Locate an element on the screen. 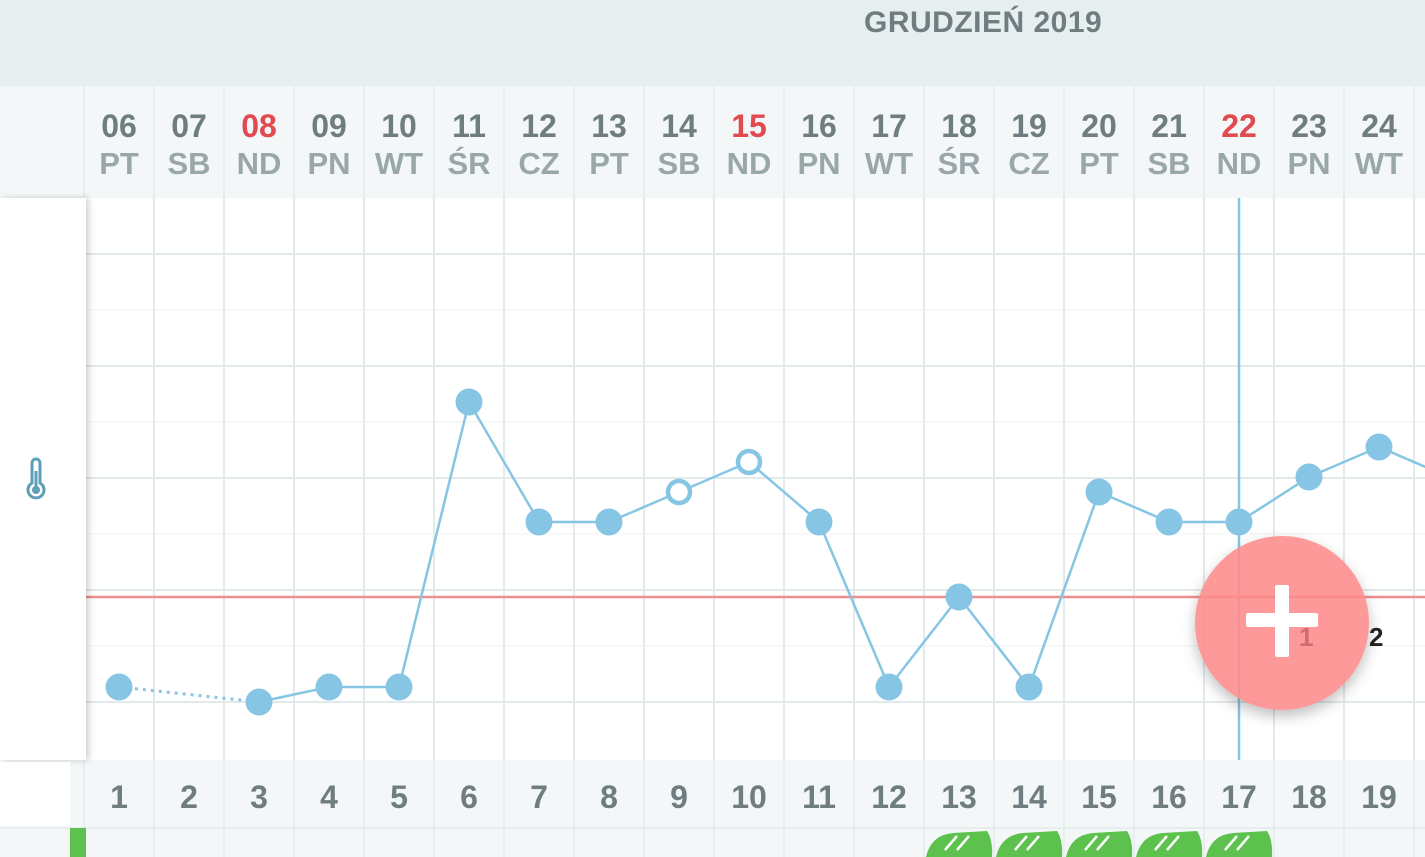 This screenshot has width=1425, height=857. day-number: 07 is located at coordinates (189, 126).